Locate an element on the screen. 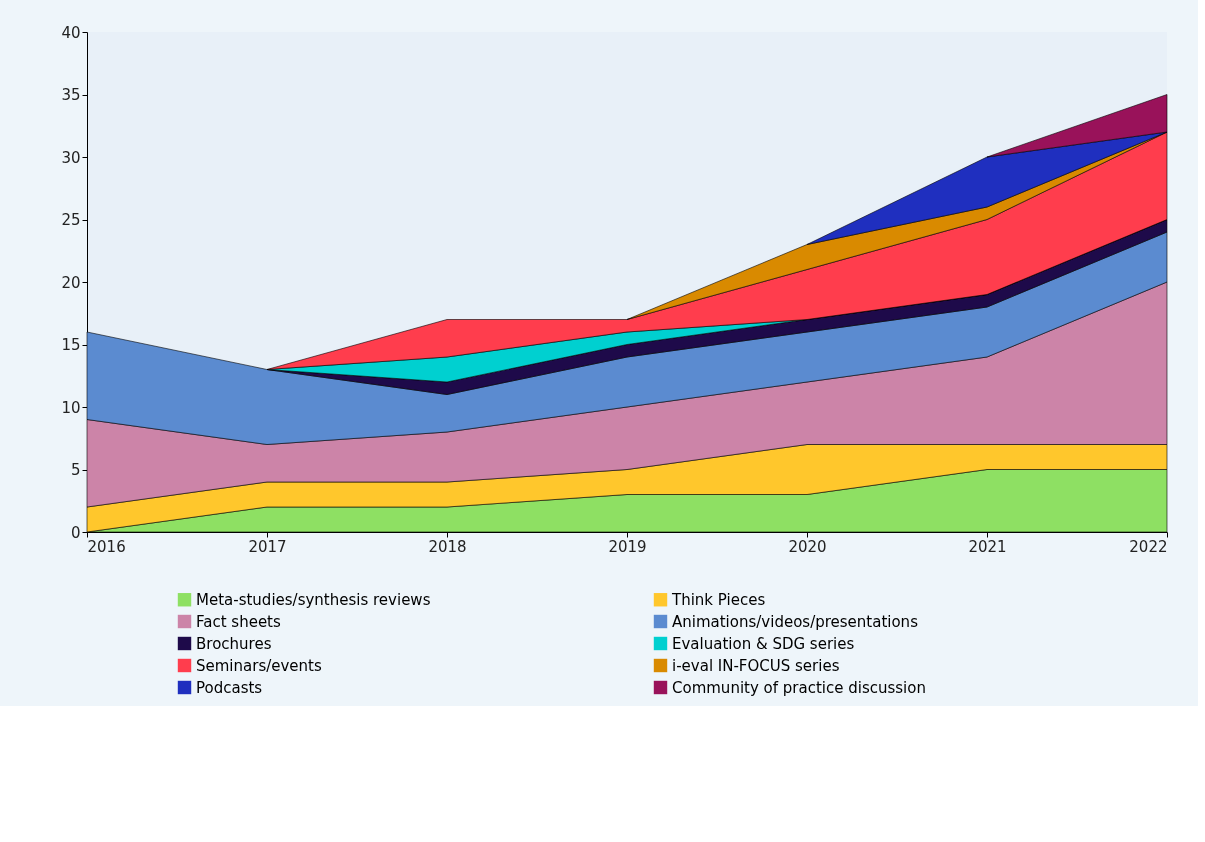 The image size is (1205, 842). legend-label: Seminars/events is located at coordinates (259, 665).